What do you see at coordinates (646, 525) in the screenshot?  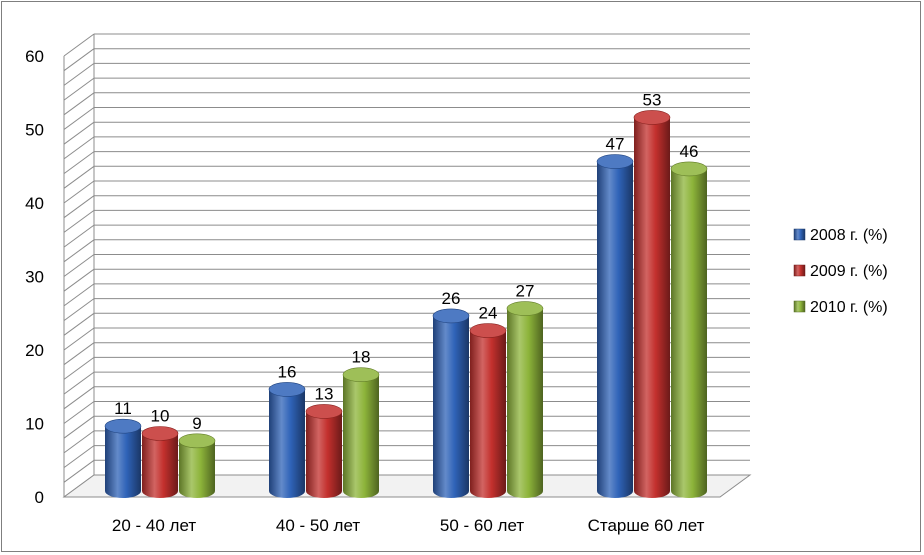 I see `x-tick-label: Старше 60 лет` at bounding box center [646, 525].